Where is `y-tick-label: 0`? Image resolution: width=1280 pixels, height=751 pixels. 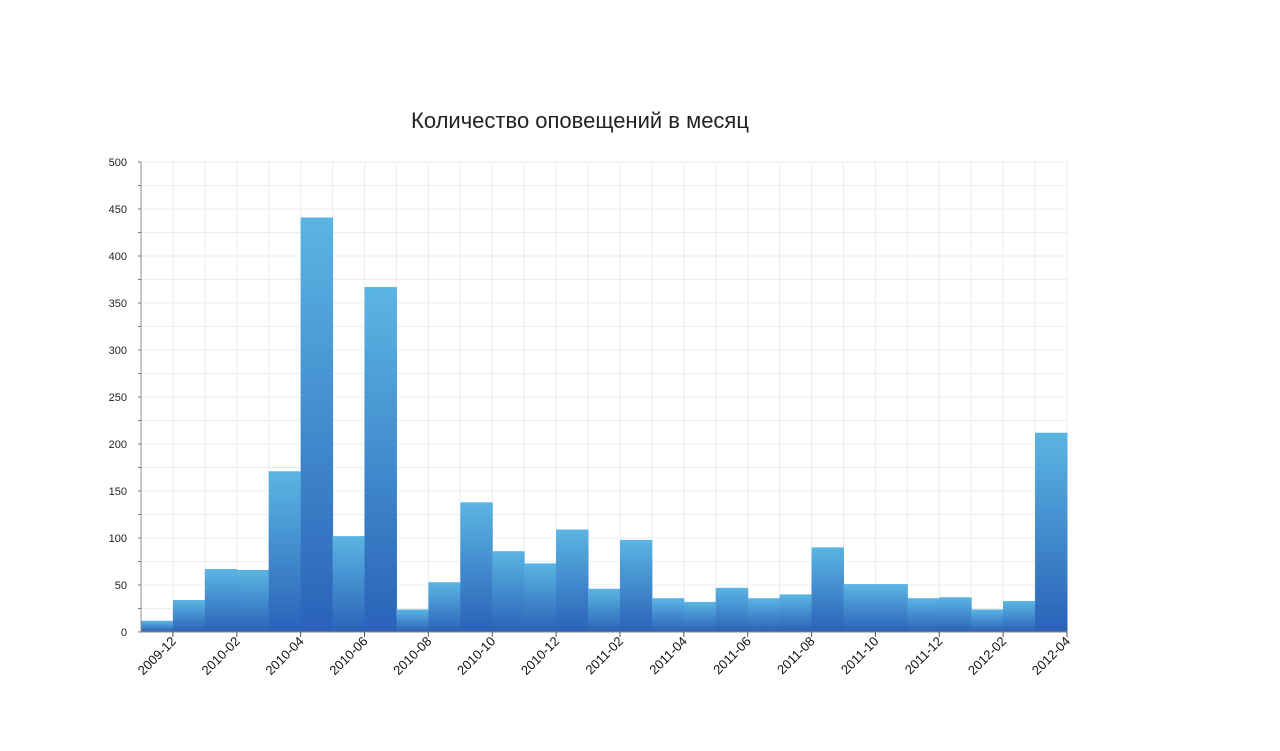
y-tick-label: 0 is located at coordinates (124, 633).